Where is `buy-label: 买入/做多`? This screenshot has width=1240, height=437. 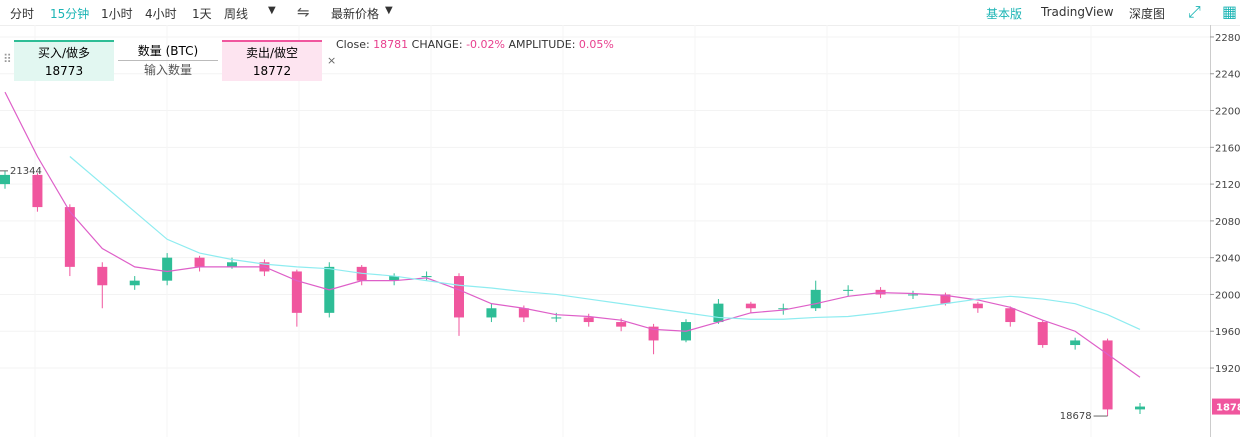 buy-label: 买入/做多 is located at coordinates (64, 53).